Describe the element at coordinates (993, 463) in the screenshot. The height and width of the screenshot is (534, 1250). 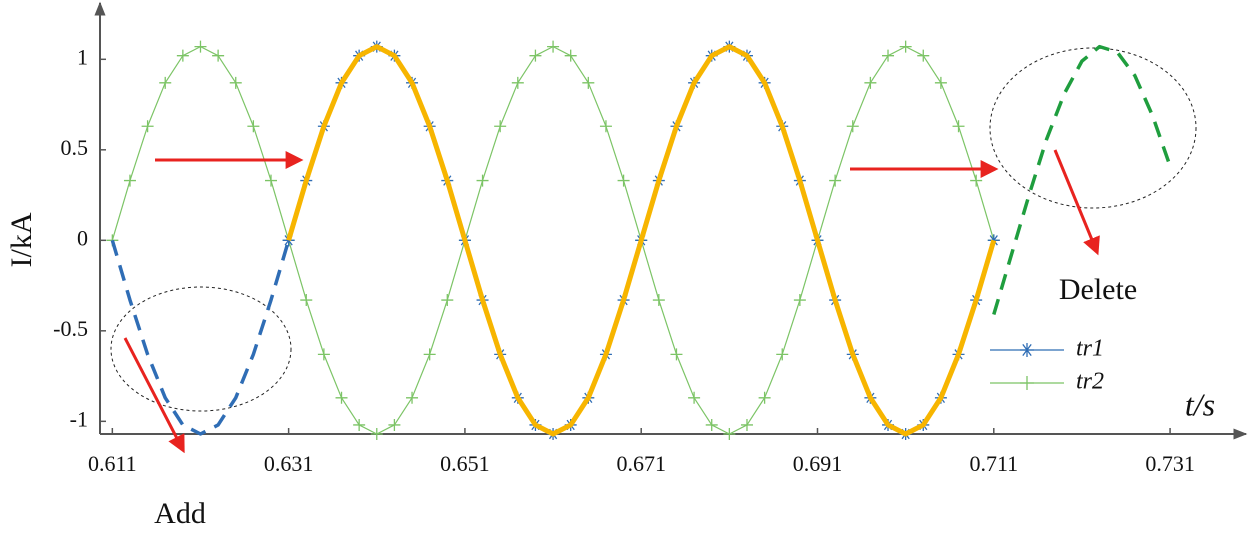
I see `x-tick-label: 0.711` at that location.